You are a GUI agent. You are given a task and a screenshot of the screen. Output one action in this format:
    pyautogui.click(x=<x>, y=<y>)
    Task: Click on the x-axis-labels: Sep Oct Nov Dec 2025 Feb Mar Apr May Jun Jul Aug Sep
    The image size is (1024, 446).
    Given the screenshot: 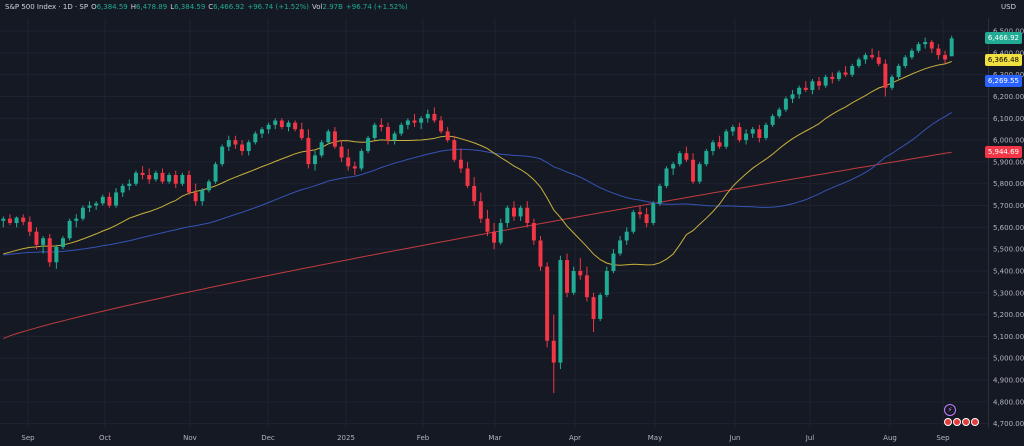 What is the action you would take?
    pyautogui.click(x=485, y=438)
    